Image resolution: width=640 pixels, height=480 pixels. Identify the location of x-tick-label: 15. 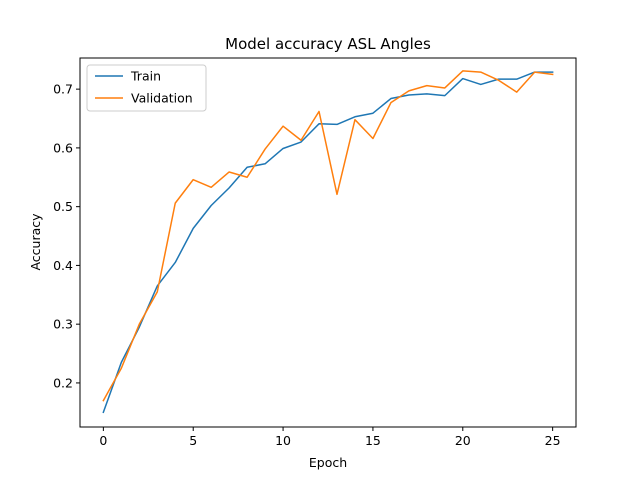
(373, 440).